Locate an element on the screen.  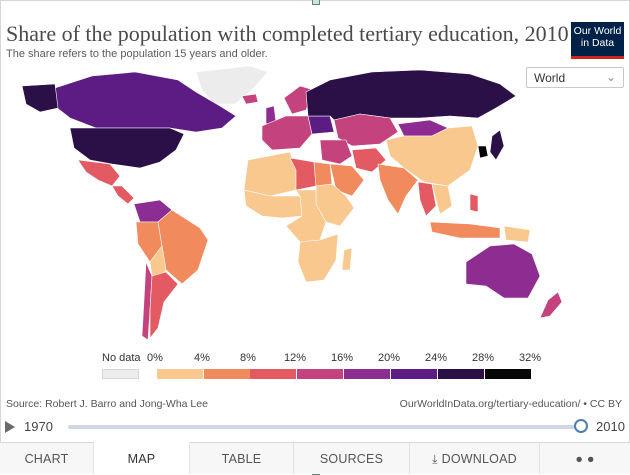
owid-logo: Our World in Data is located at coordinates (597, 40).